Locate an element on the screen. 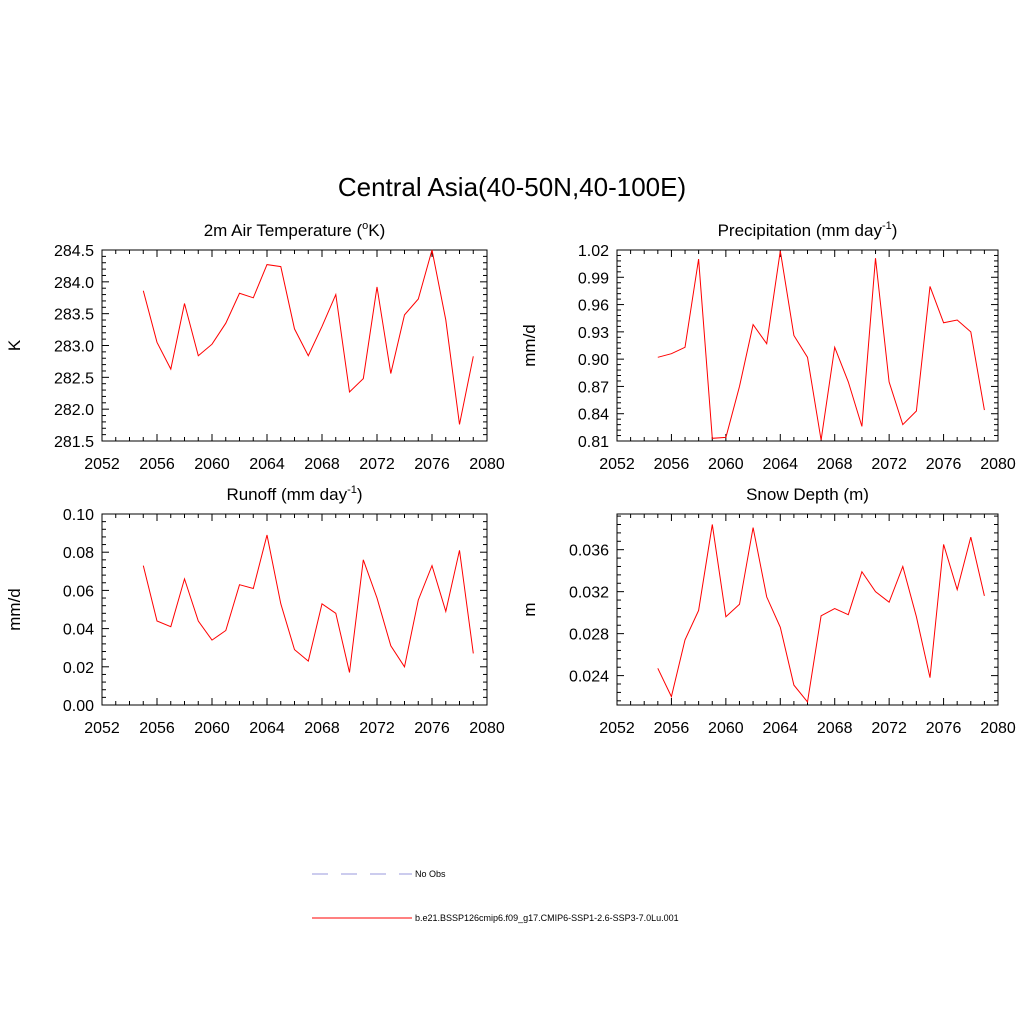  y-tick-label: 283.5 is located at coordinates (74, 315).